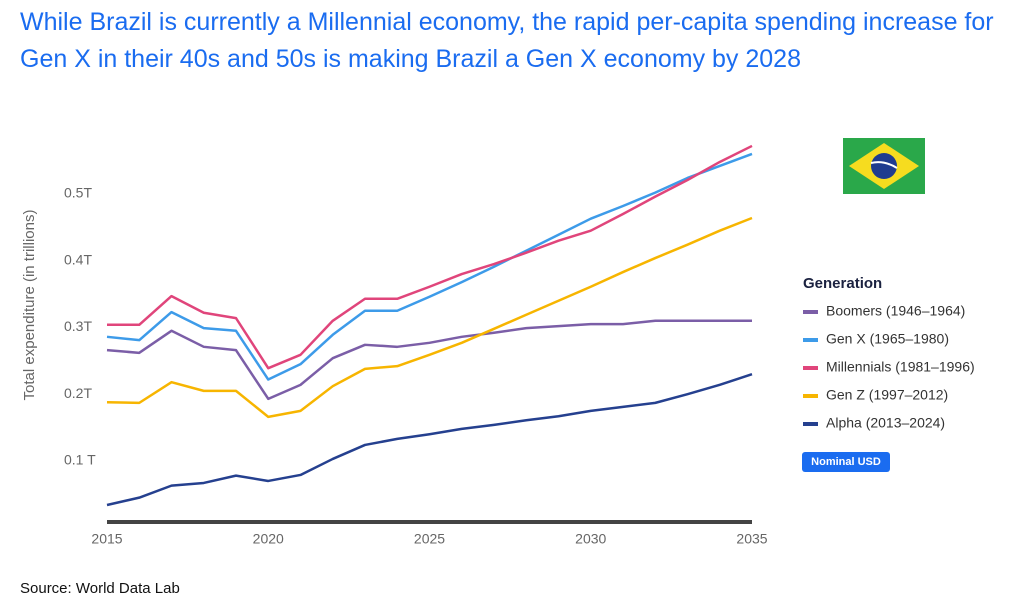  I want to click on legend-label: Boomers (1946–1964), so click(895, 311).